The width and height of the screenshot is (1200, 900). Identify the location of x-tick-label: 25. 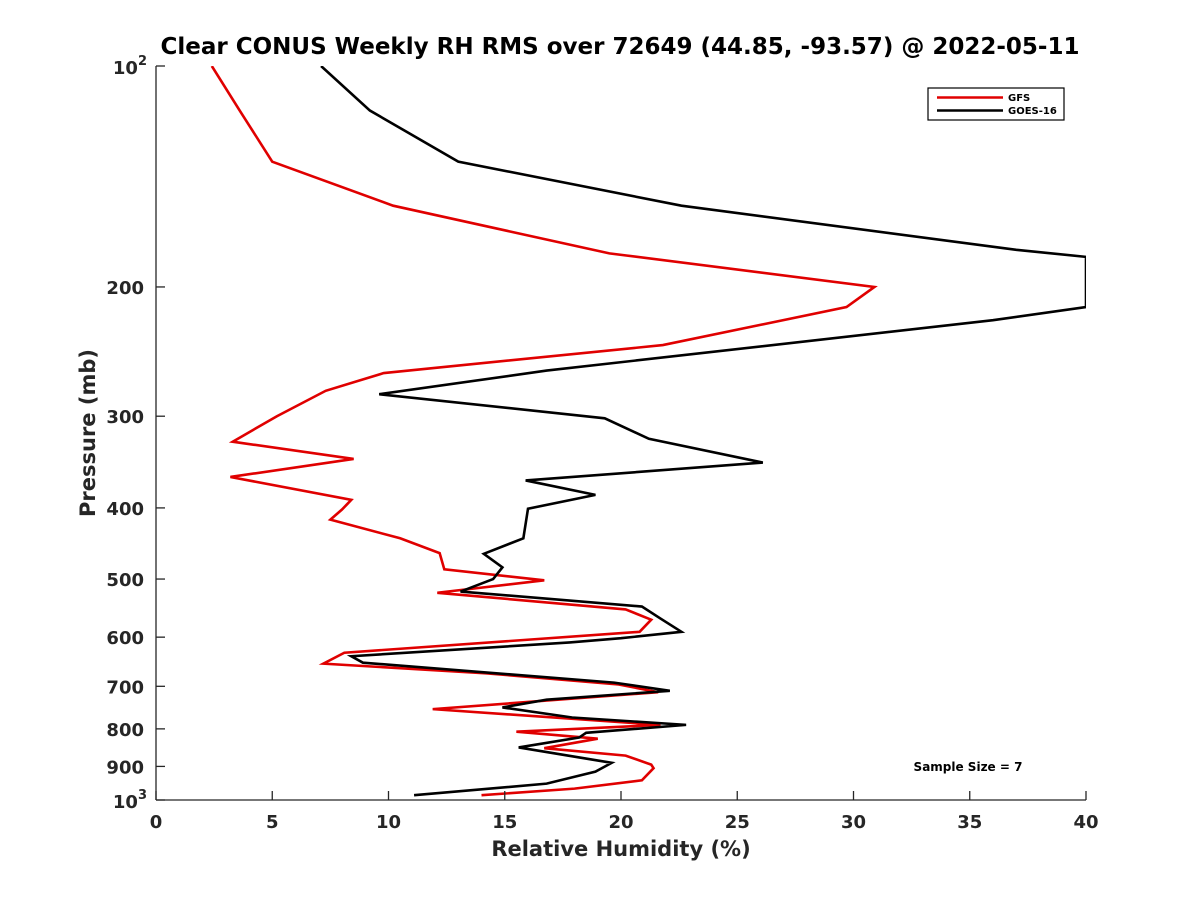
(737, 822).